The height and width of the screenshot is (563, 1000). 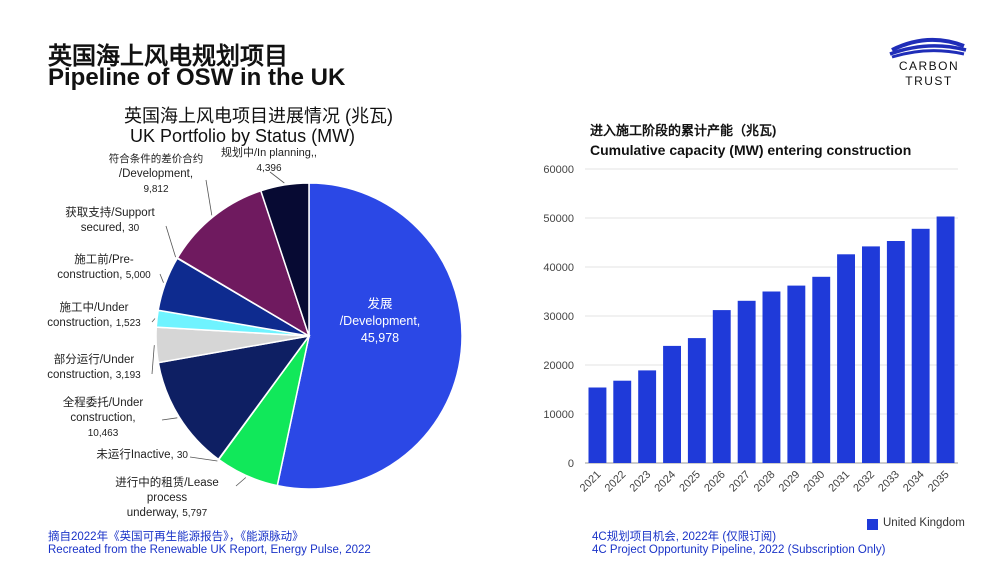 What do you see at coordinates (156, 174) in the screenshot?
I see `pie-label-cfd: 符合条件的差价合约/Development, 9,812` at bounding box center [156, 174].